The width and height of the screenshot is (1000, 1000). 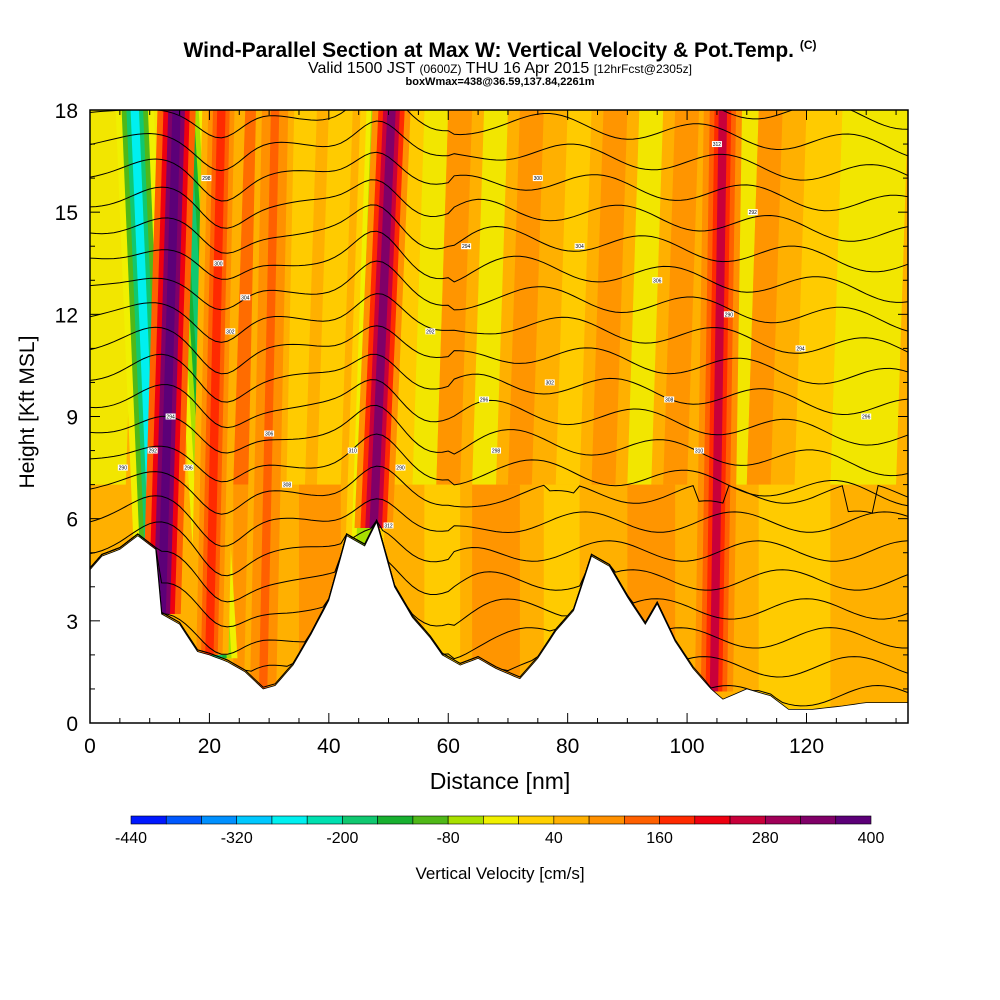 What do you see at coordinates (659, 838) in the screenshot?
I see `colorbar-tick-label: 160` at bounding box center [659, 838].